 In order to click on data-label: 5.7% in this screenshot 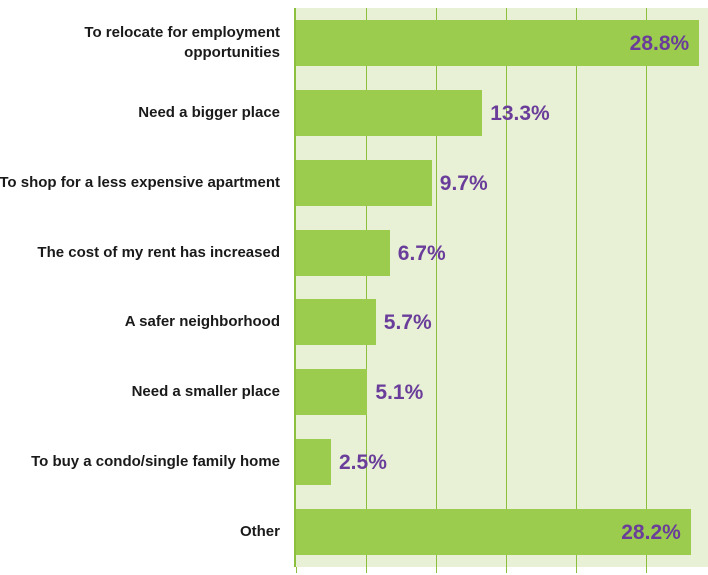, I will do `click(407, 323)`.